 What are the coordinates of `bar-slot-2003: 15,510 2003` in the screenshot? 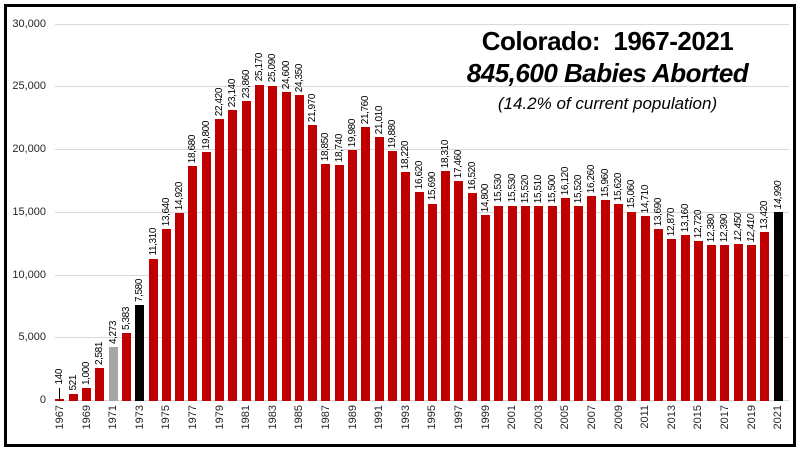 It's located at (538, 226).